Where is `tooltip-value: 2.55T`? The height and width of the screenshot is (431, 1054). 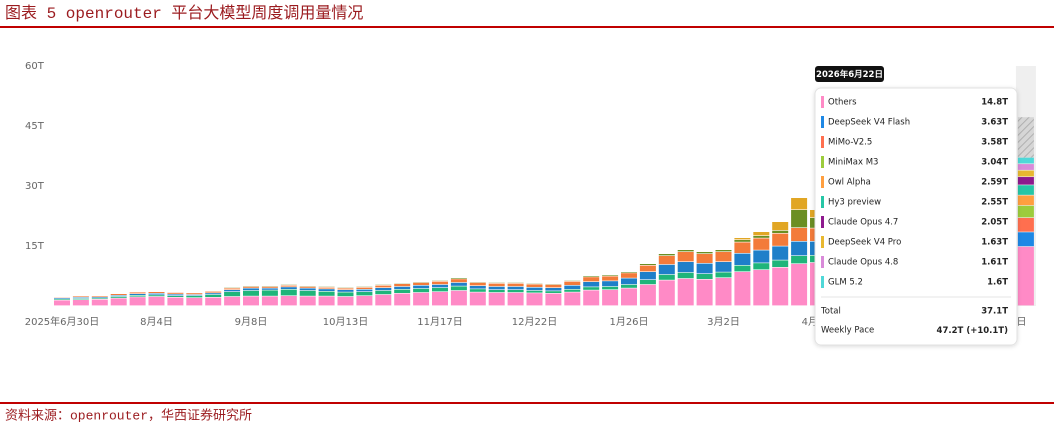 tooltip-value: 2.55T is located at coordinates (994, 203).